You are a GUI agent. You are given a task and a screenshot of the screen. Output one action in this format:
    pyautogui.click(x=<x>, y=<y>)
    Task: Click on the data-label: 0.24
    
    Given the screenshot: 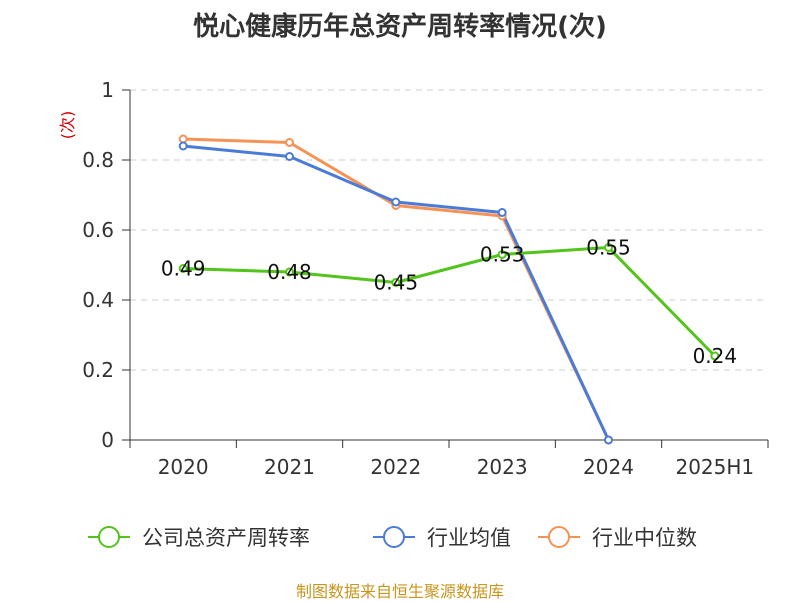 What is the action you would take?
    pyautogui.click(x=715, y=356)
    